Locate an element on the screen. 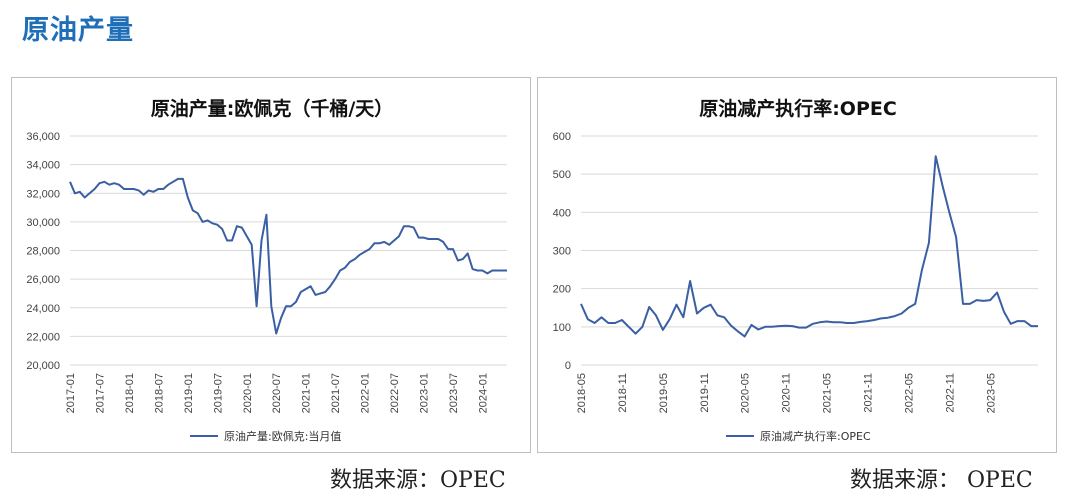 The height and width of the screenshot is (500, 1080). x-tick-label: 2021-07 is located at coordinates (336, 393).